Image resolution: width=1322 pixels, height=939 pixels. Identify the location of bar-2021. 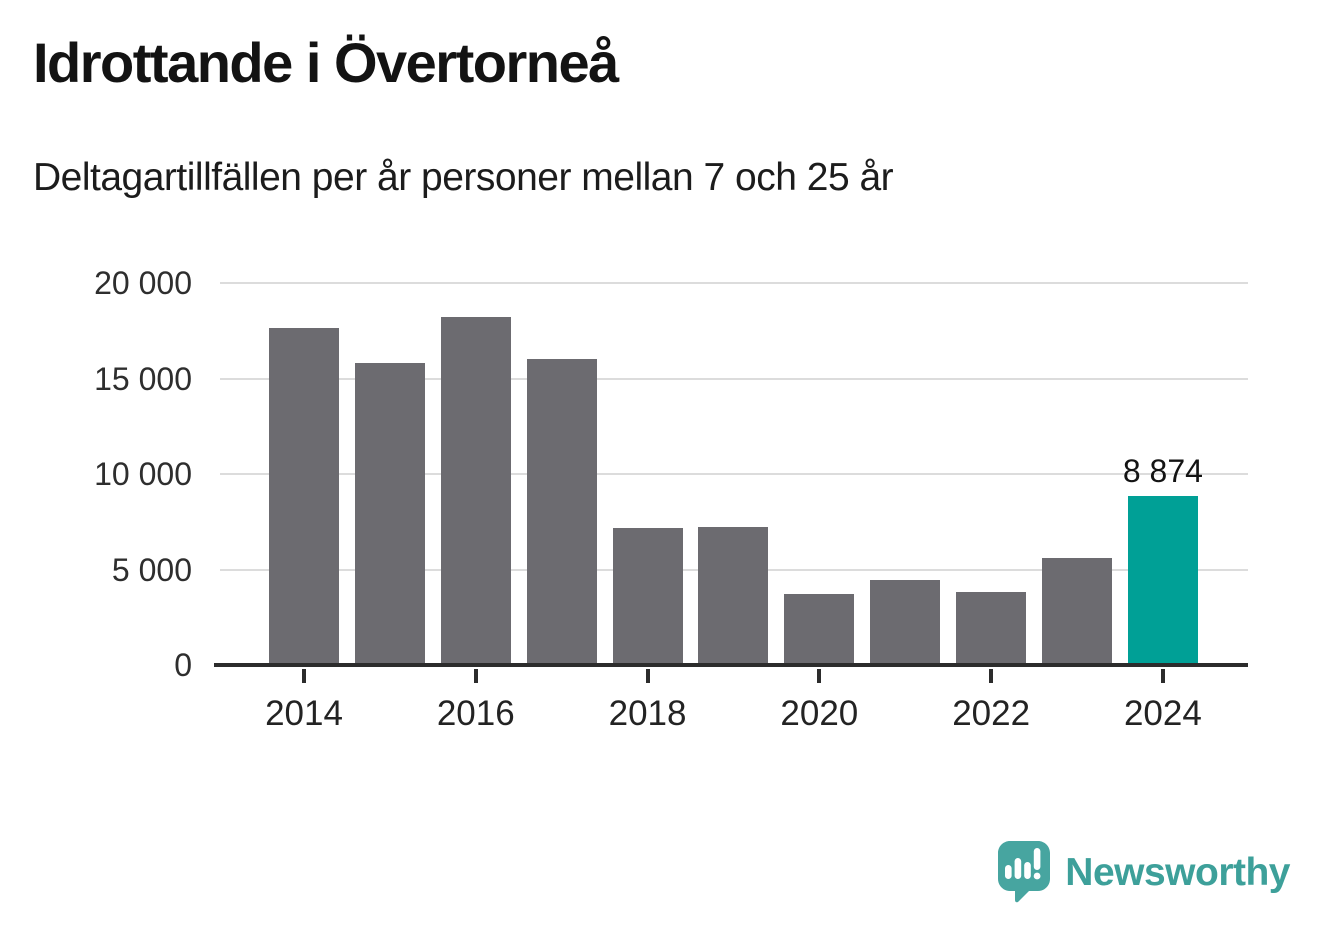
(905, 622).